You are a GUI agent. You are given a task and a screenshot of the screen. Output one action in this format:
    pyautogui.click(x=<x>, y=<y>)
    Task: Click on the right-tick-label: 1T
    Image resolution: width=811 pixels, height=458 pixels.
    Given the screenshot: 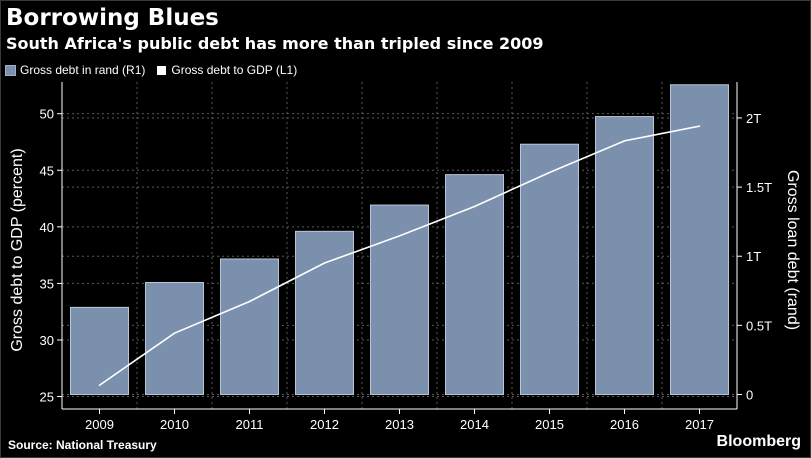 What is the action you would take?
    pyautogui.click(x=753, y=256)
    